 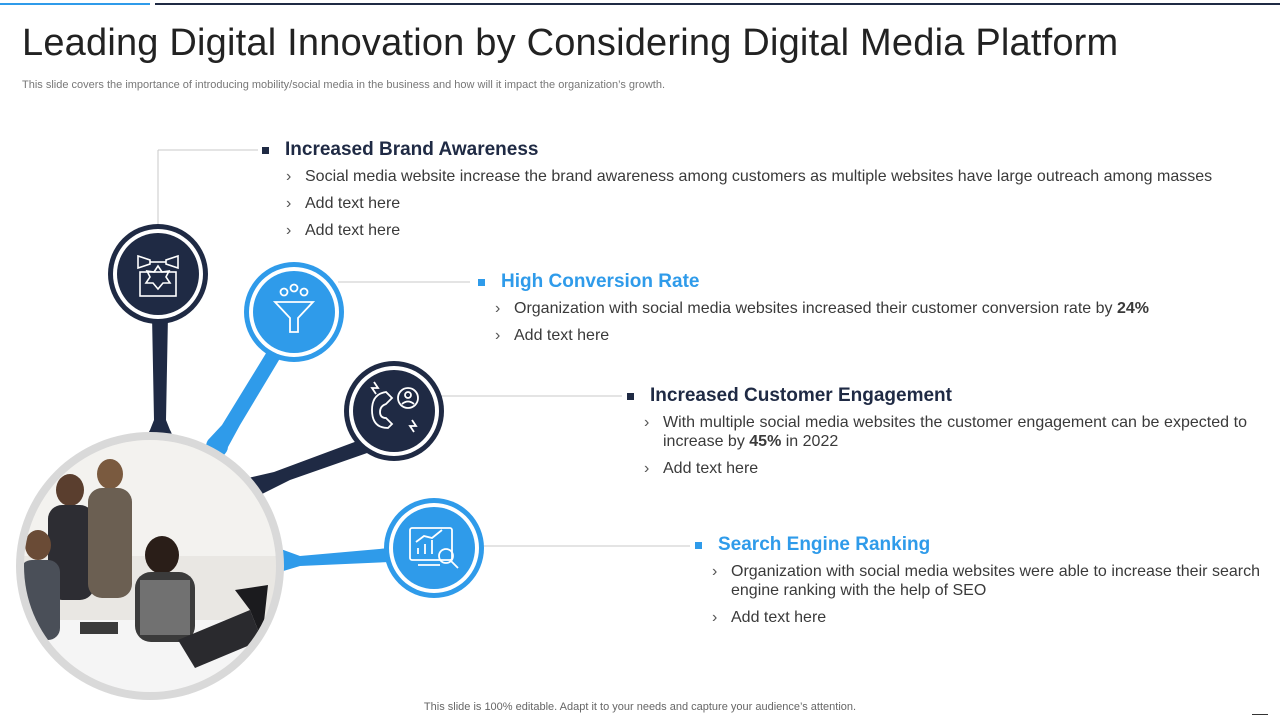 I want to click on icon-circle-brand-awareness, so click(x=158, y=274).